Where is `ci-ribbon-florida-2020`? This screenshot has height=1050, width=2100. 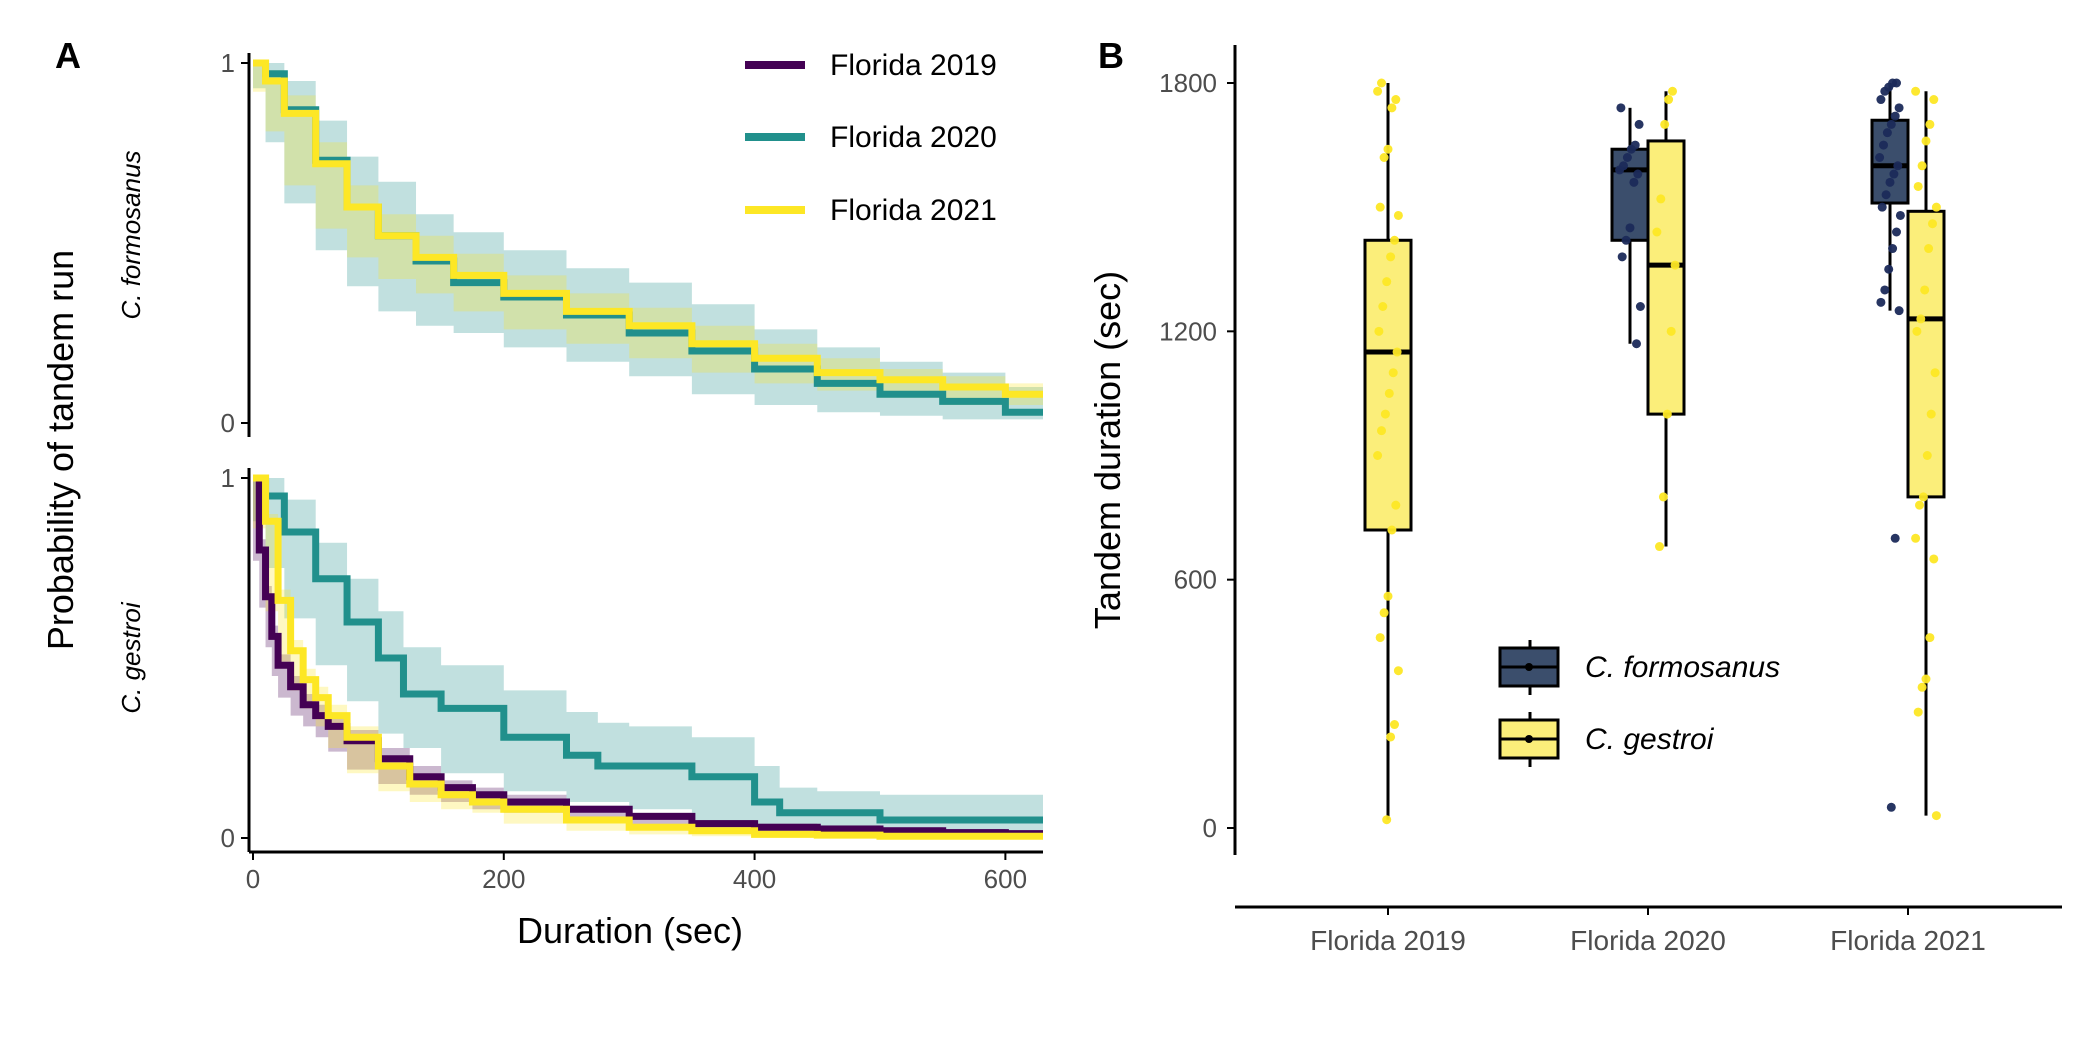
ci-ribbon-florida-2020 is located at coordinates (648, 656).